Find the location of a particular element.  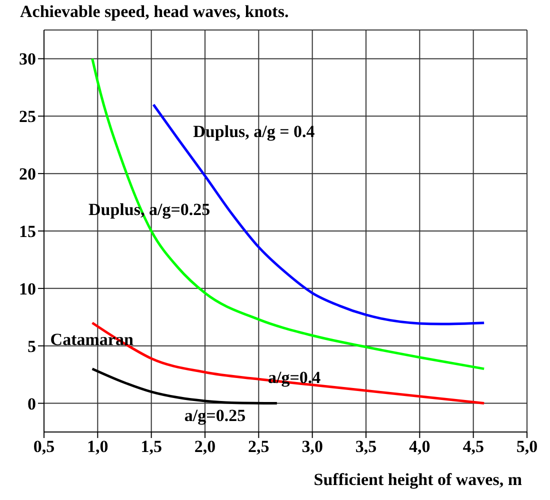

chart-title: Achievable speed, head waves, knots. is located at coordinates (154, 12).